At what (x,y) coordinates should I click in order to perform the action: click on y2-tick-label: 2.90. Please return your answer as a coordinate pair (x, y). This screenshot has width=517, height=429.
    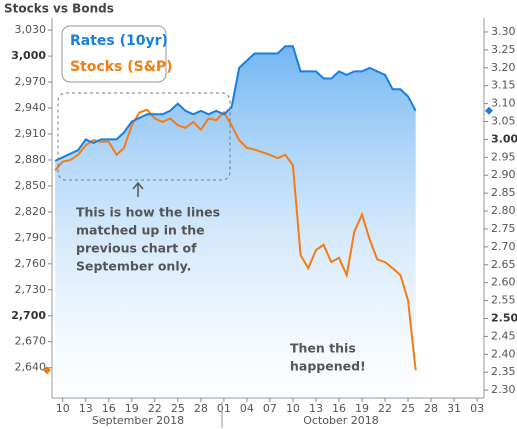
    Looking at the image, I should click on (503, 174).